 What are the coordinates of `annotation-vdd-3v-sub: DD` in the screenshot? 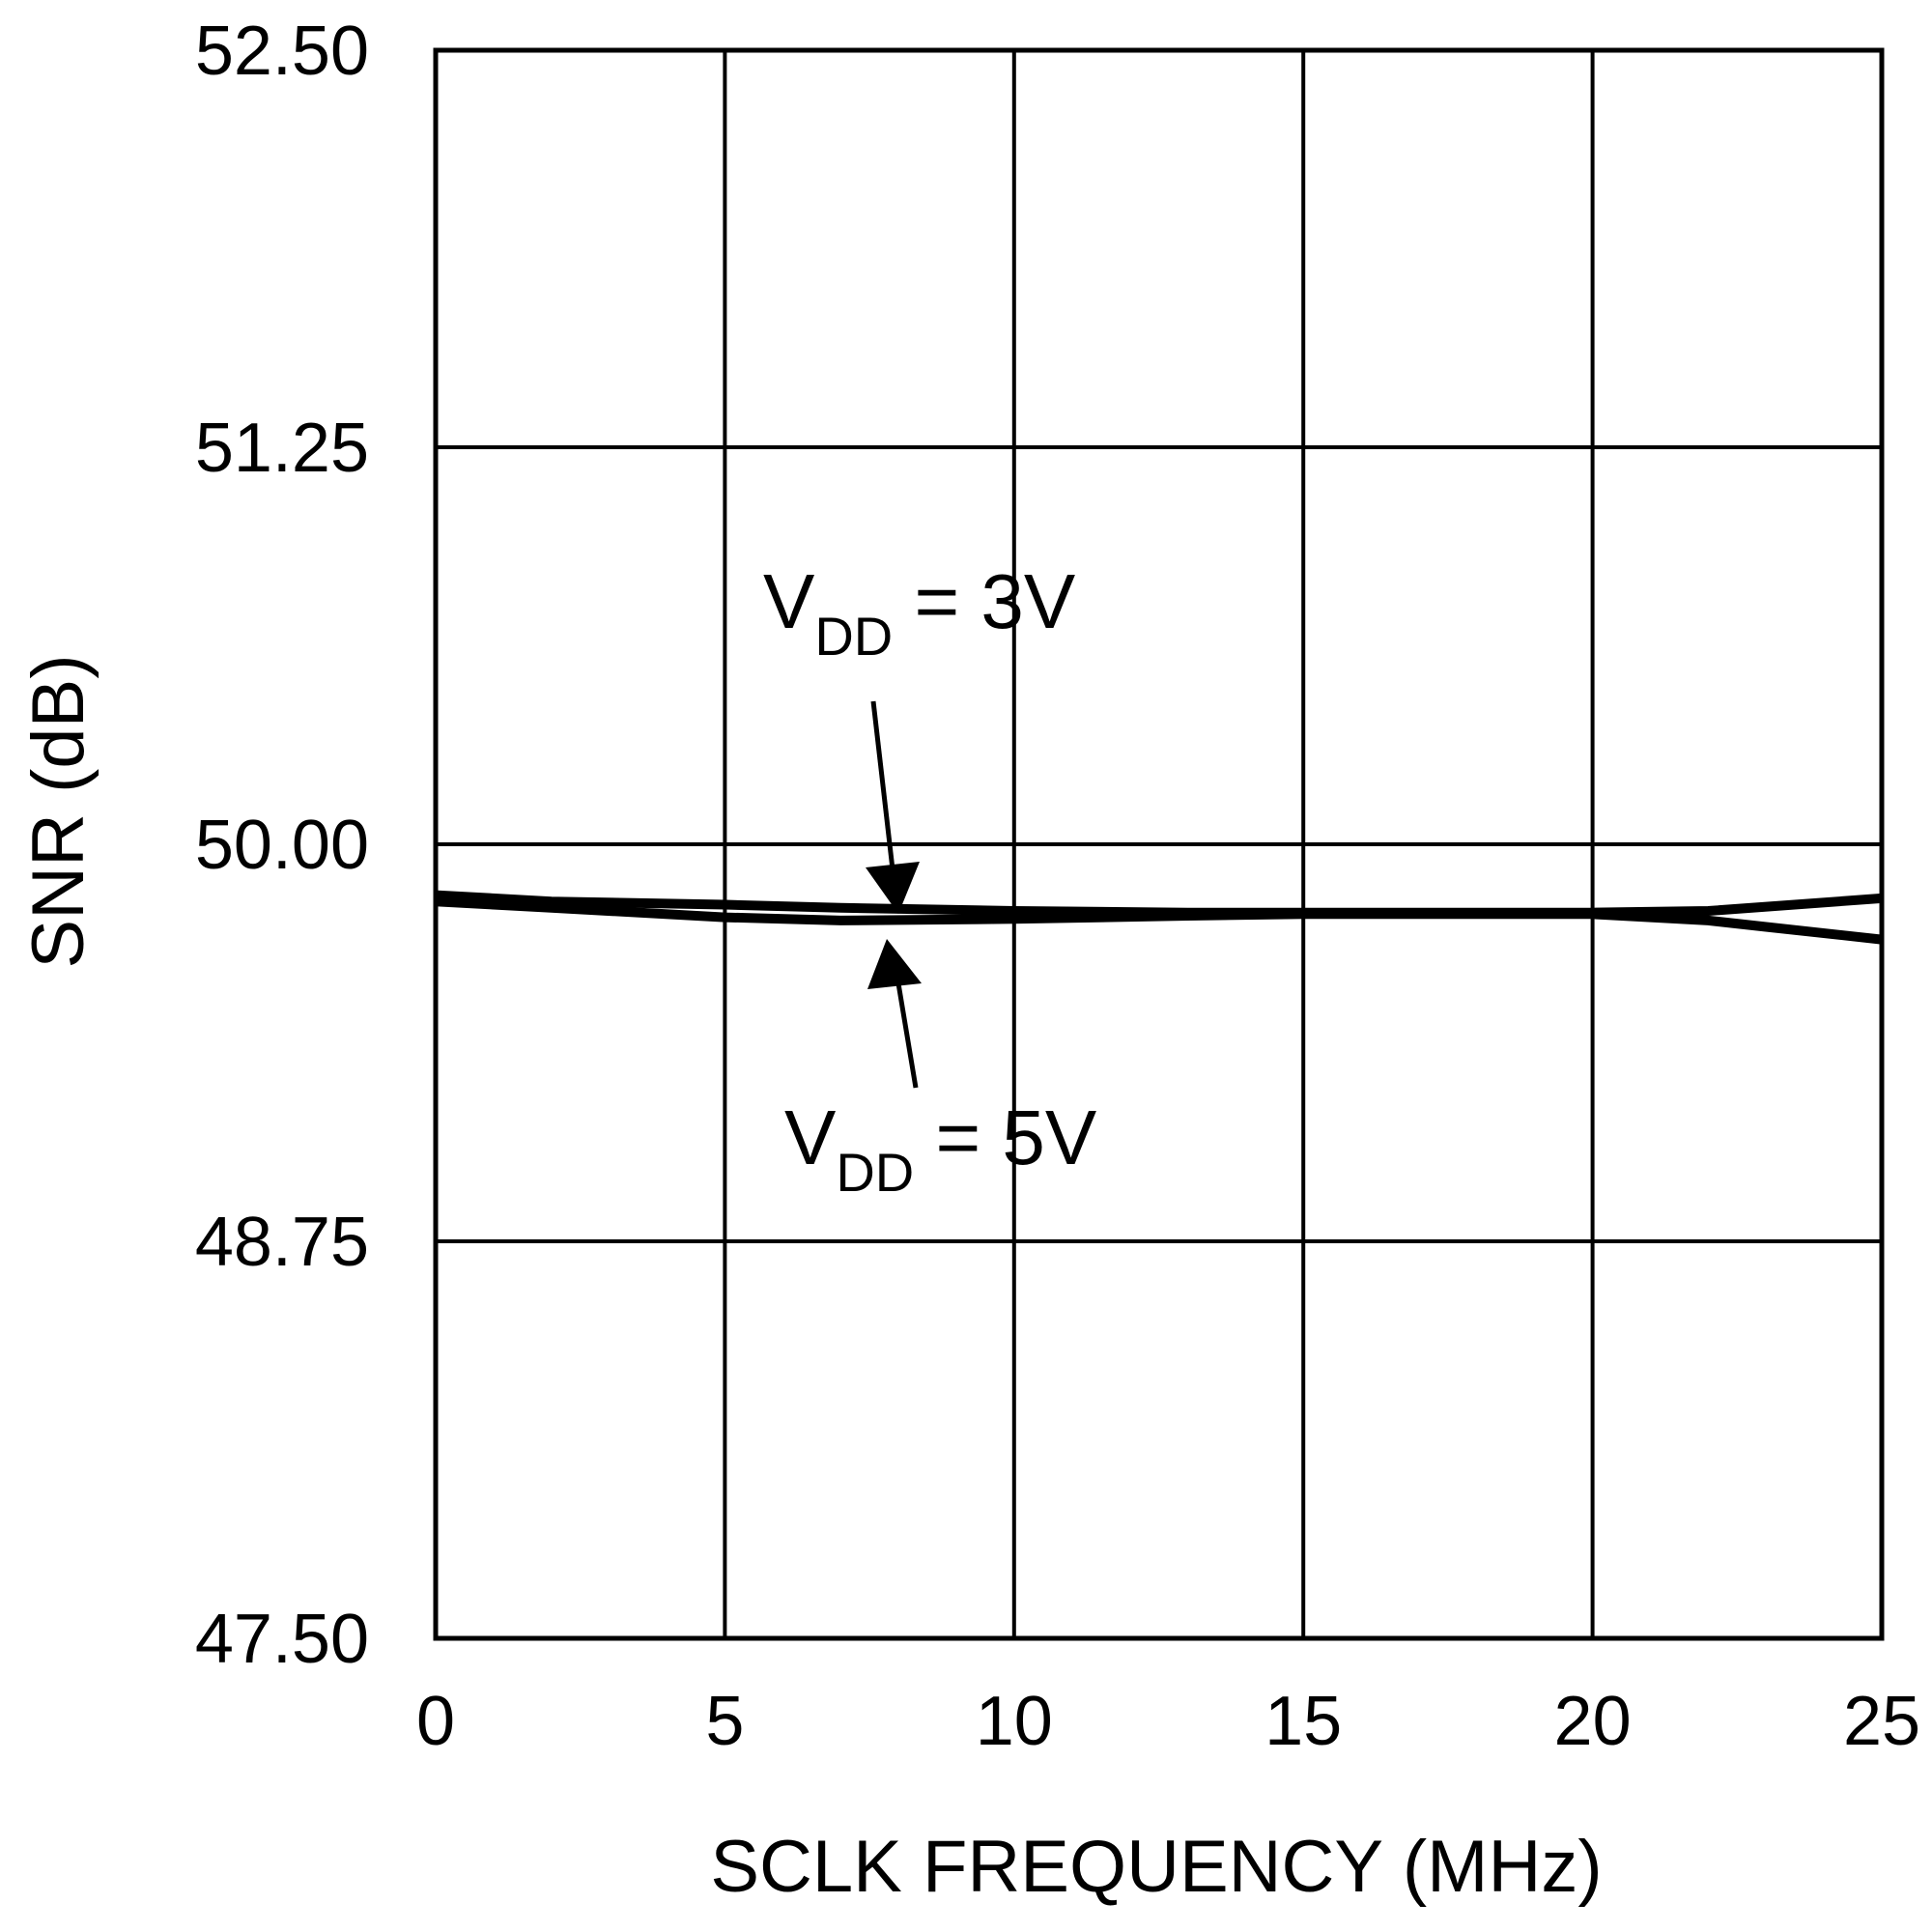 It's located at (853, 636).